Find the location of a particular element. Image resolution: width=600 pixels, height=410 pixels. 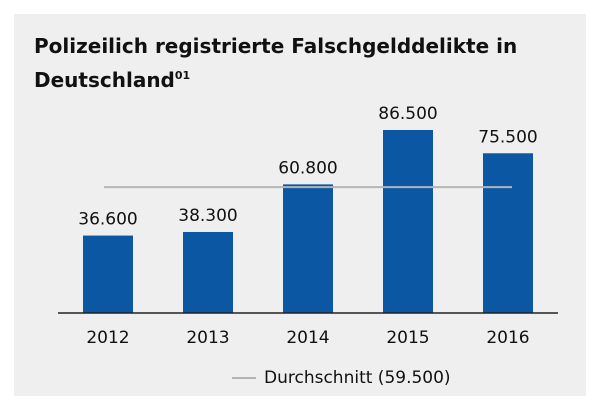

title-footnote: 01 is located at coordinates (182, 75).